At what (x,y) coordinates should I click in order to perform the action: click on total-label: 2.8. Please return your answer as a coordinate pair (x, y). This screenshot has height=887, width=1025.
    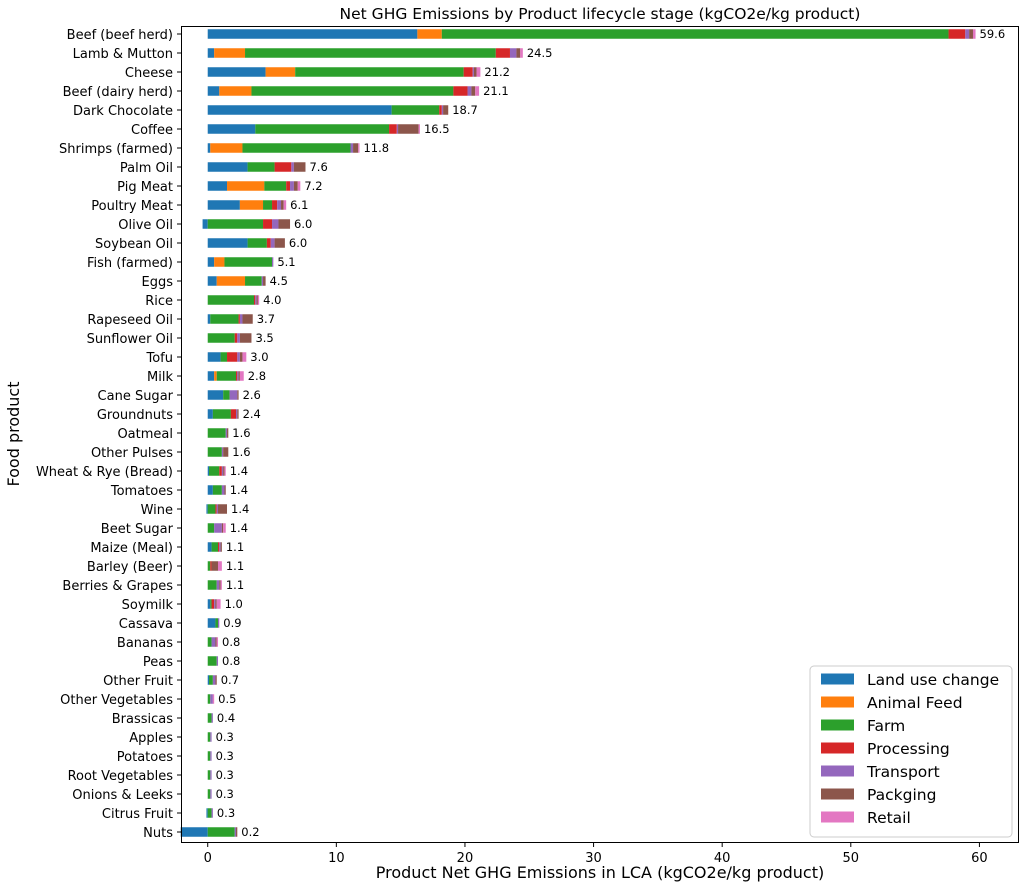
    Looking at the image, I should click on (257, 376).